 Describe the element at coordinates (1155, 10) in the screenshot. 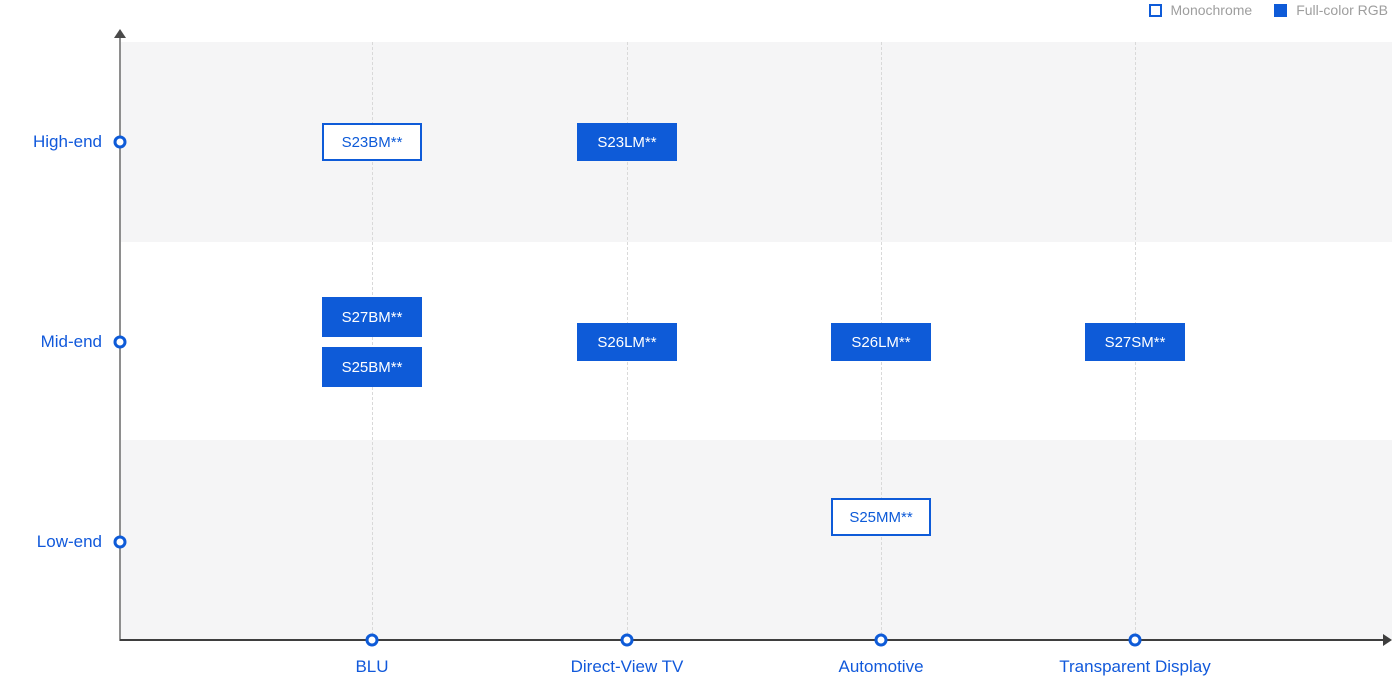

I see `monochrome-swatch-icon` at that location.